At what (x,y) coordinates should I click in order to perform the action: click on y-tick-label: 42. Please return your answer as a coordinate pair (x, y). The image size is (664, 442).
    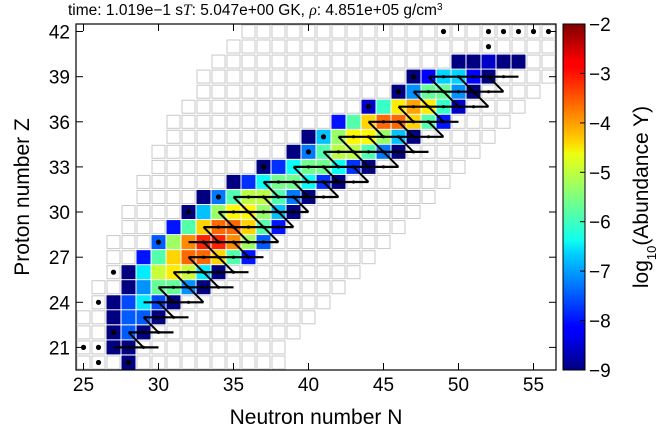
    Looking at the image, I should click on (59, 33).